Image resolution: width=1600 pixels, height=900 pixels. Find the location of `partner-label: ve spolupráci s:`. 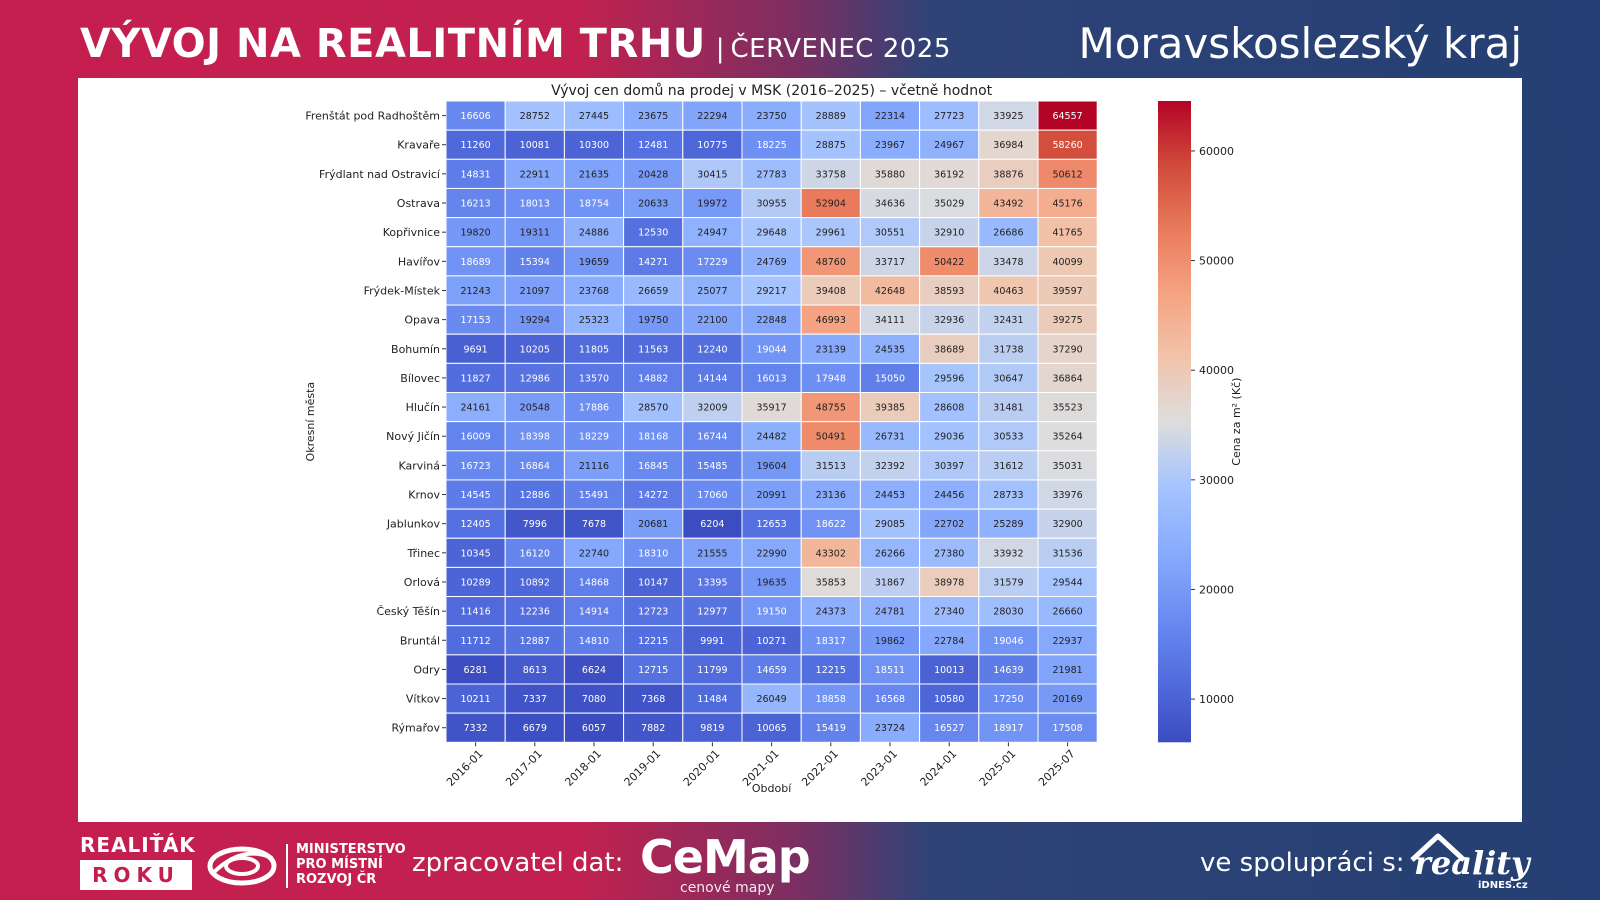

partner-label: ve spolupráci s: is located at coordinates (1302, 863).